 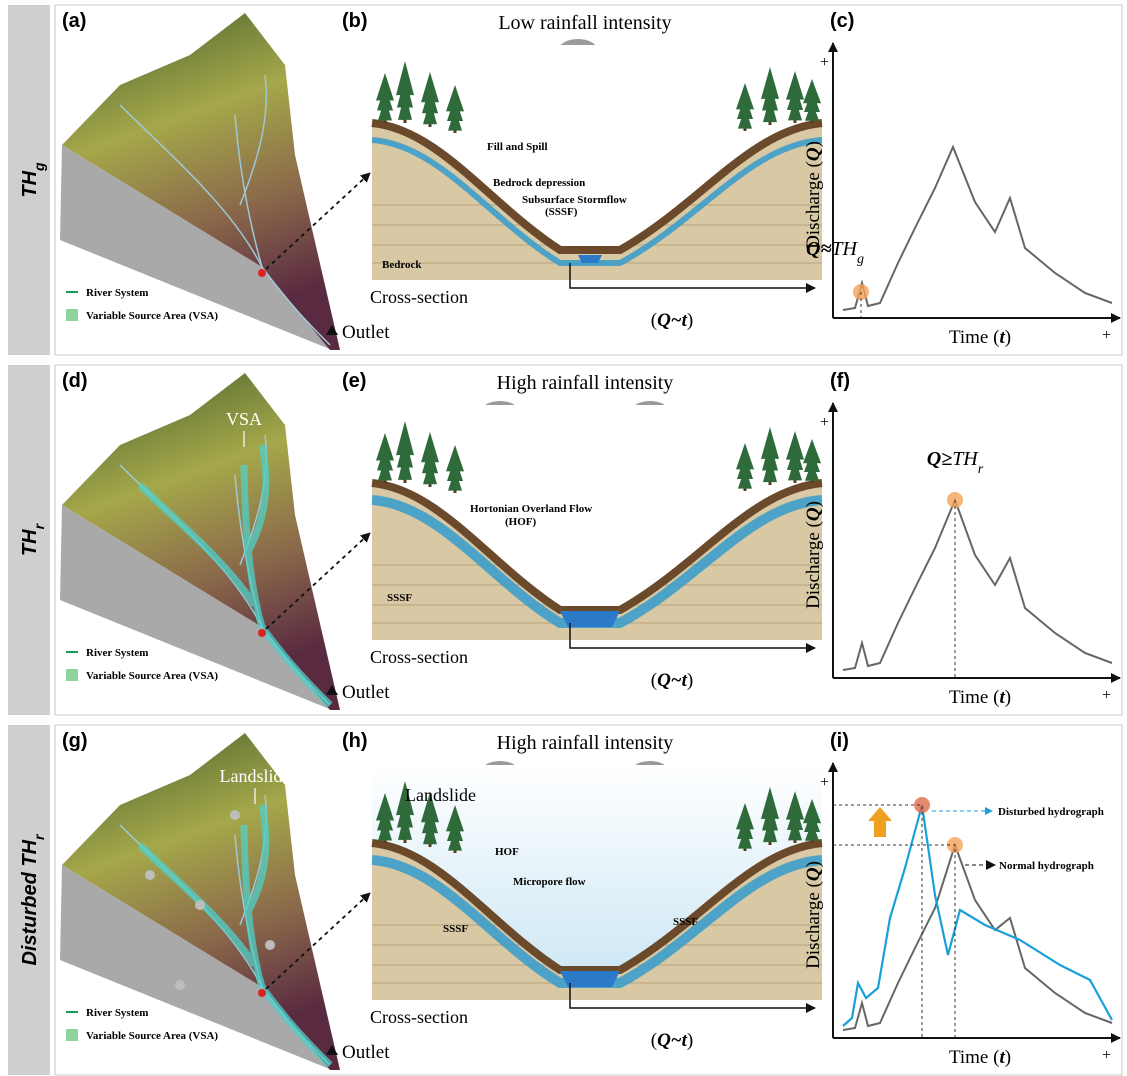 What do you see at coordinates (839, 741) in the screenshot?
I see `panel-label: (i)` at bounding box center [839, 741].